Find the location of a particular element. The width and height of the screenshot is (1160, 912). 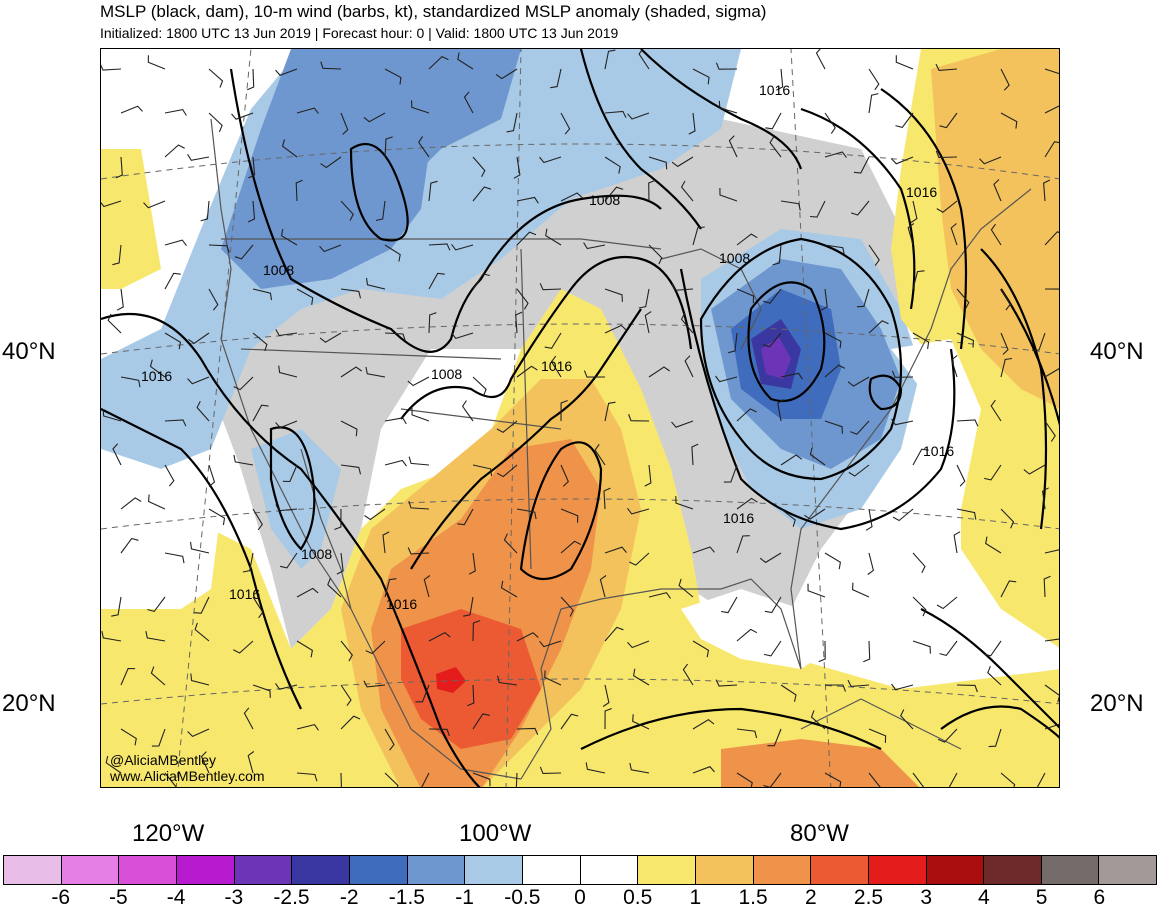

anomaly-blue-northcentral is located at coordinates (421, 114).